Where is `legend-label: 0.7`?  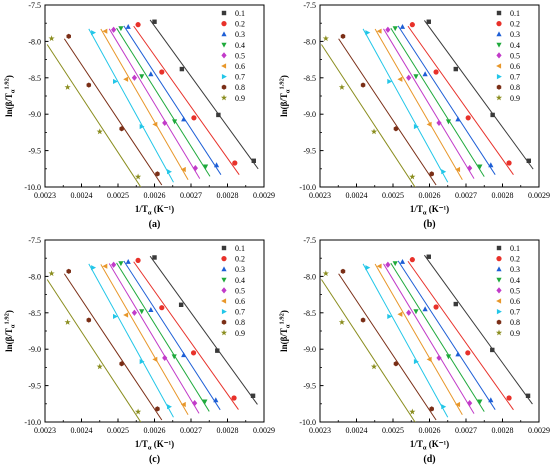
legend-label: 0.7 is located at coordinates (515, 312).